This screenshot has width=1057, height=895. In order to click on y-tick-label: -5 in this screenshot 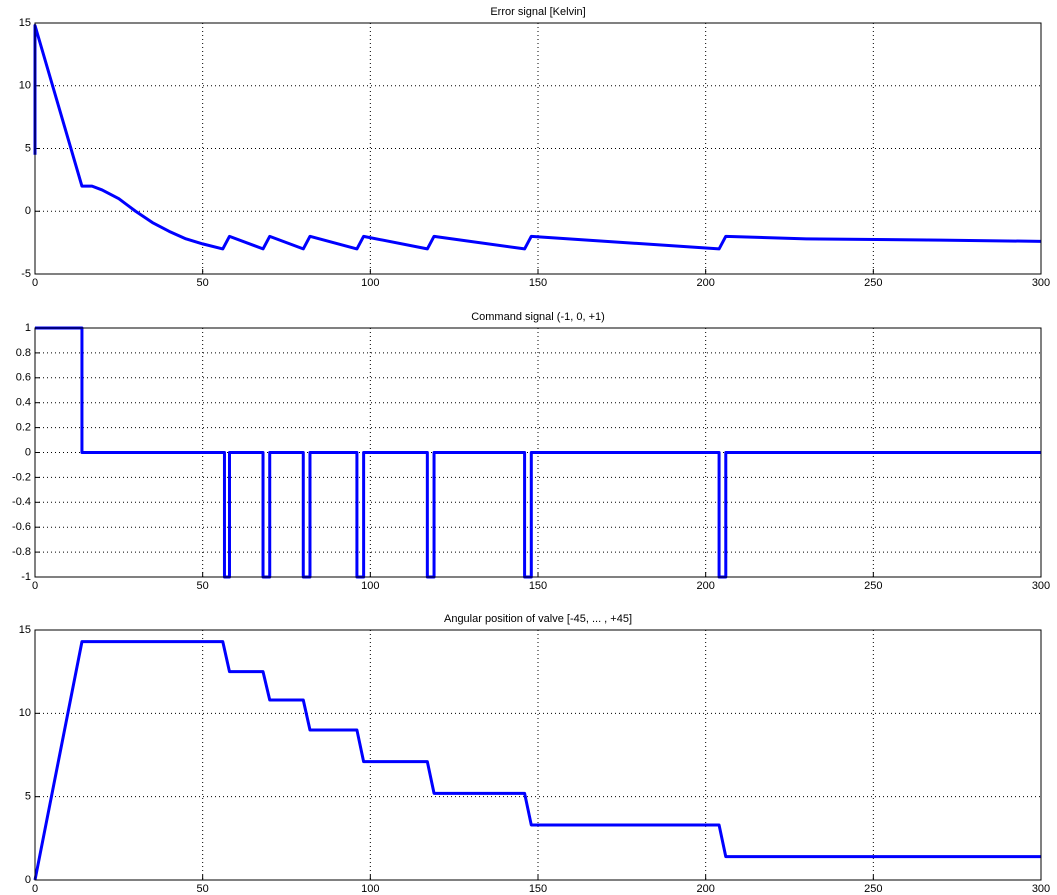, I will do `click(26, 274)`.